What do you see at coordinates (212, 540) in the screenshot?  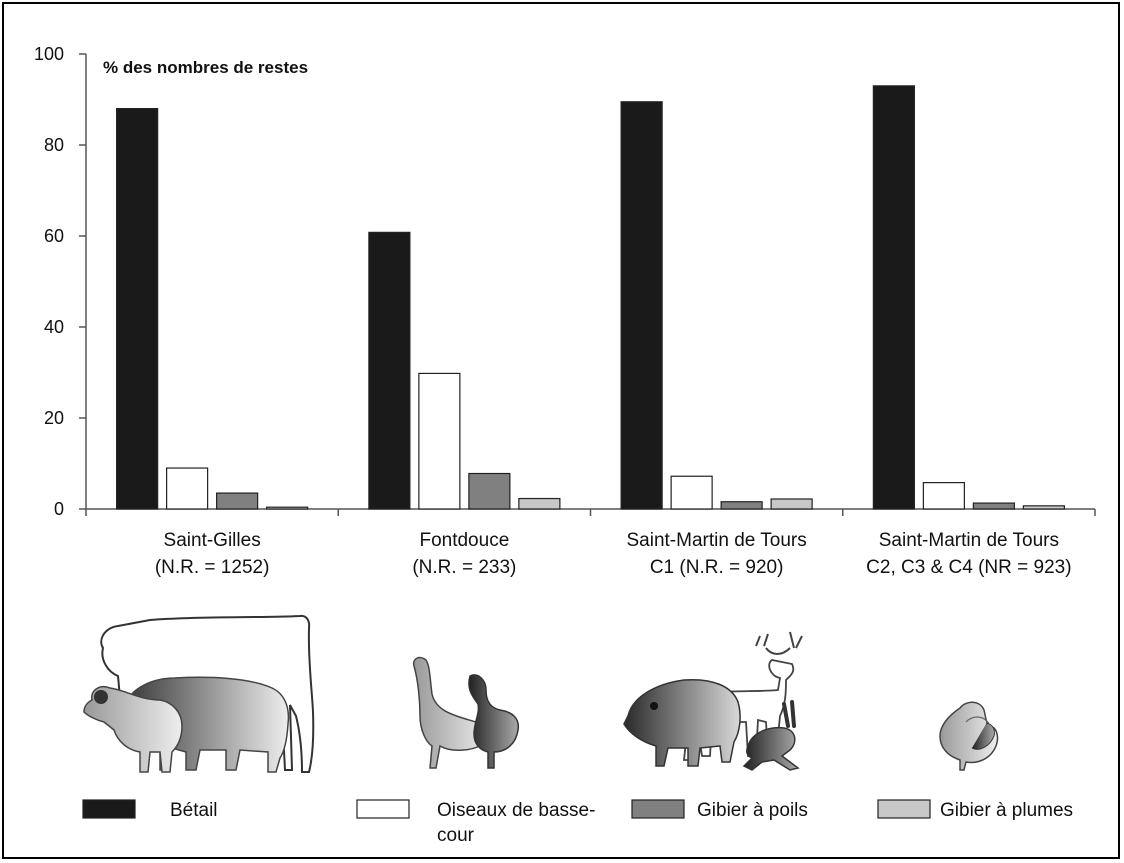 I see `category-label: Saint-Gilles` at bounding box center [212, 540].